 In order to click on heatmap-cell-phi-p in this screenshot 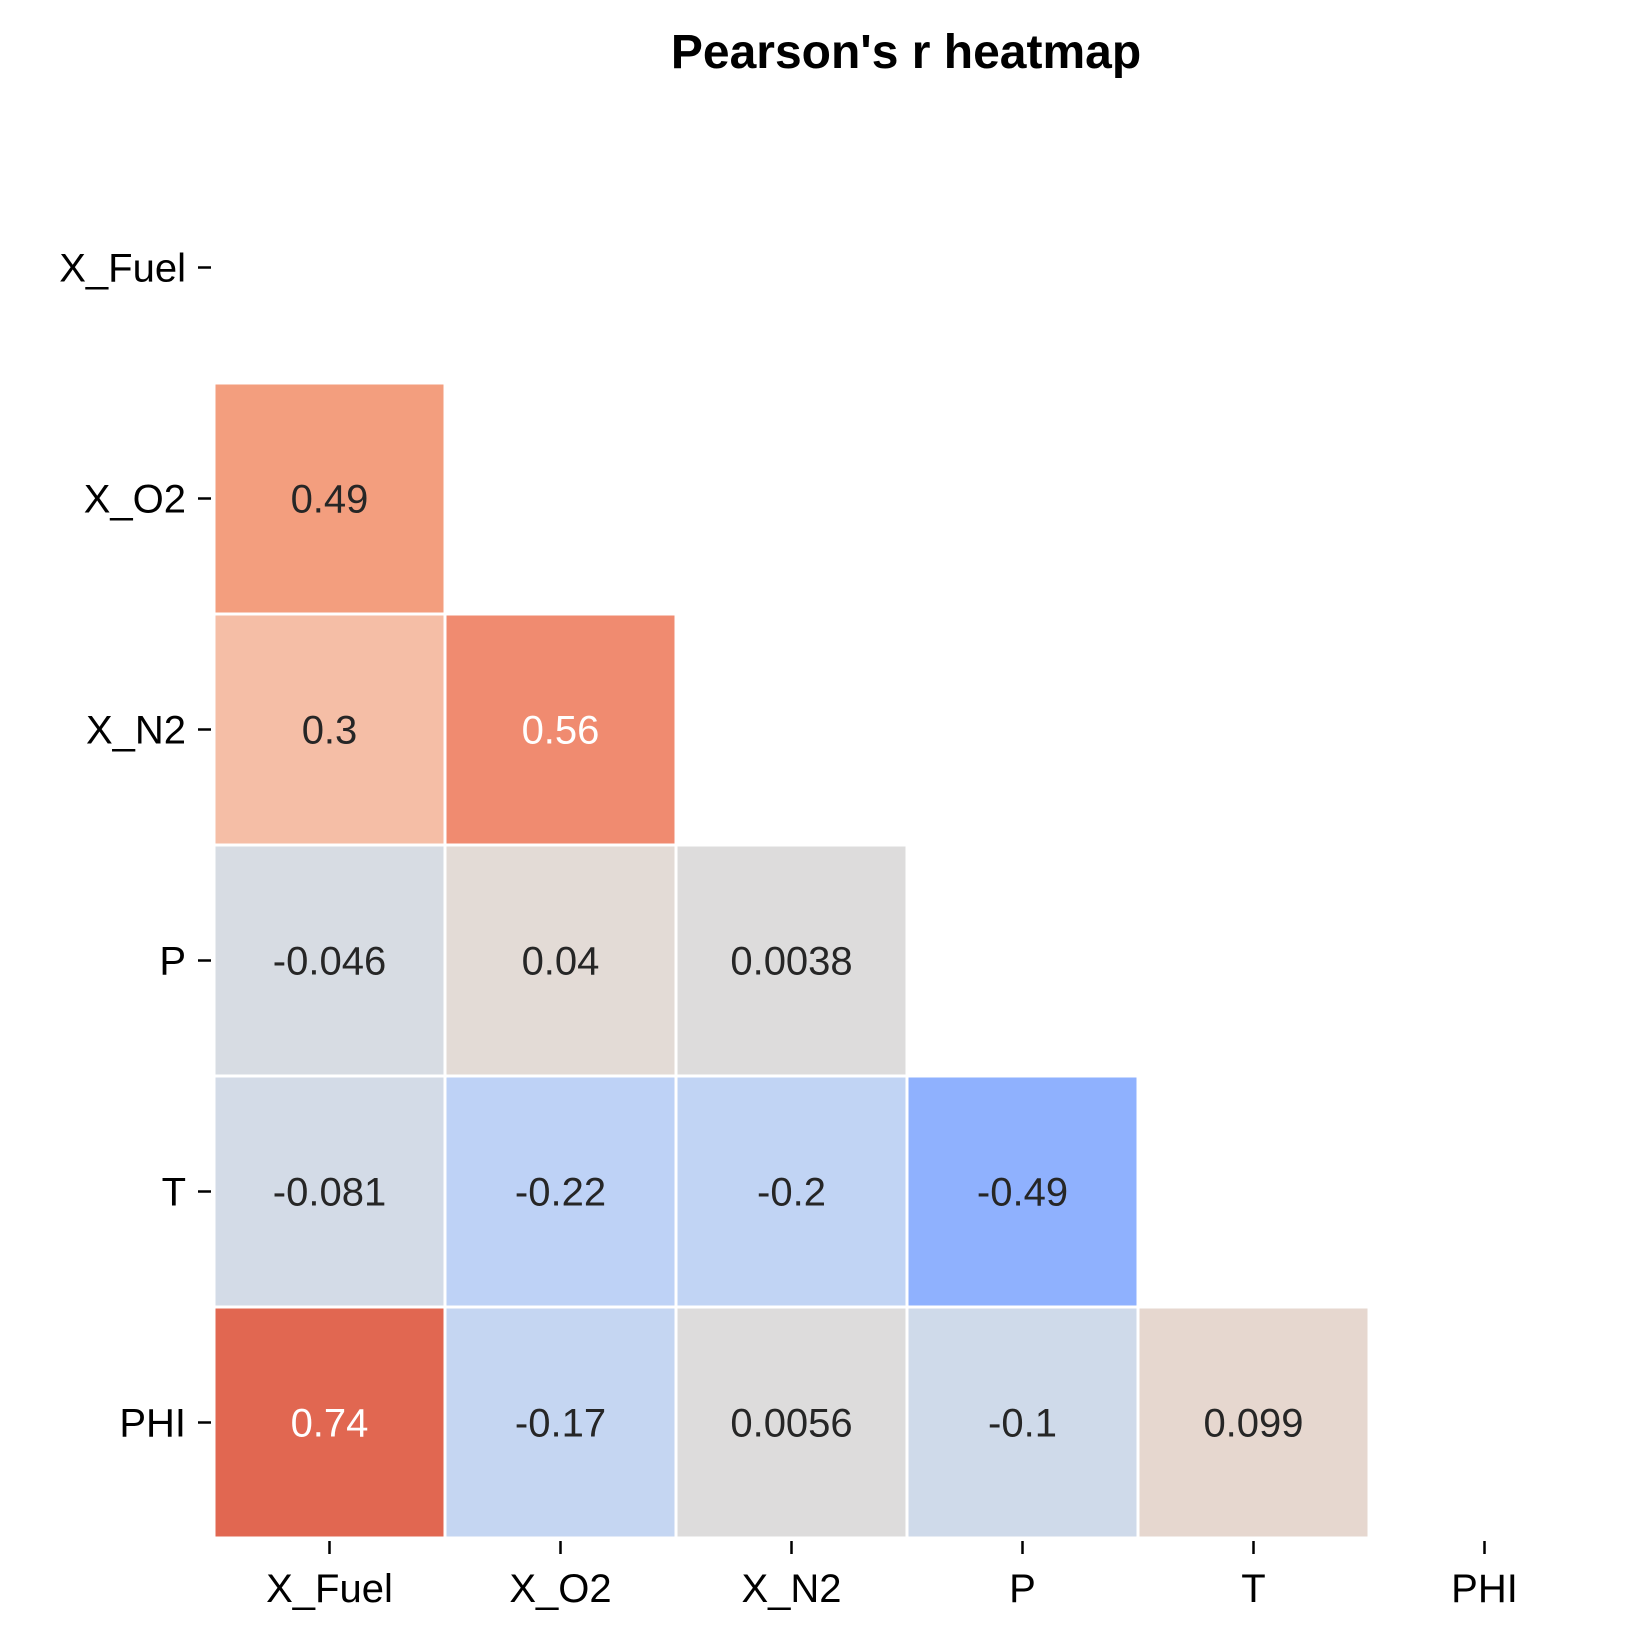, I will do `click(1022, 1422)`.